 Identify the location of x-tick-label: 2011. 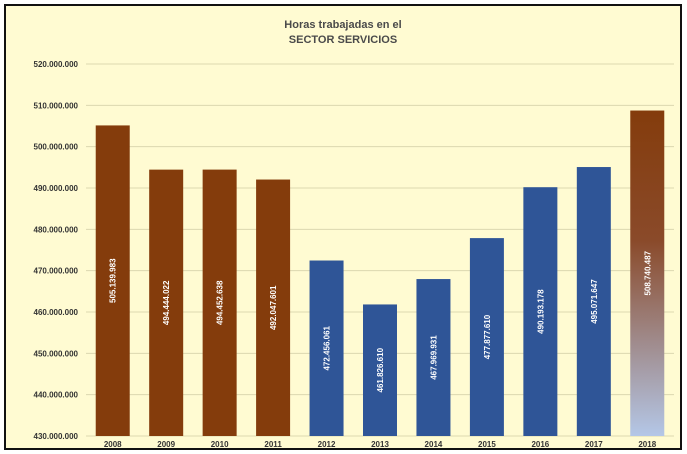
(273, 444).